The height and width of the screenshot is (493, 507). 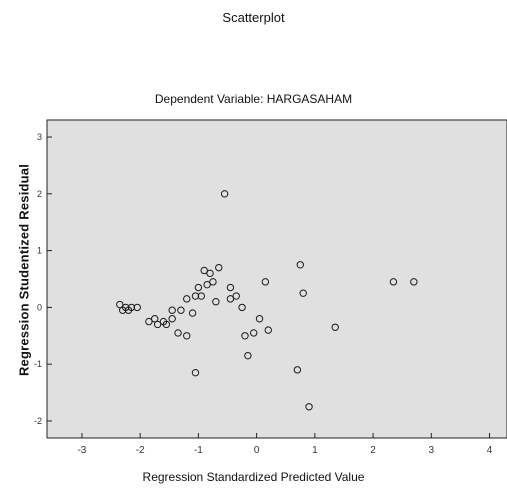 I want to click on y-tick-label: 2, so click(x=39, y=194).